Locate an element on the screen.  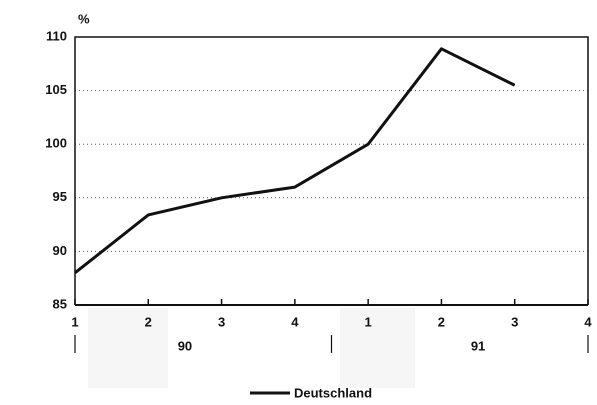
y-unit: % is located at coordinates (84, 18).